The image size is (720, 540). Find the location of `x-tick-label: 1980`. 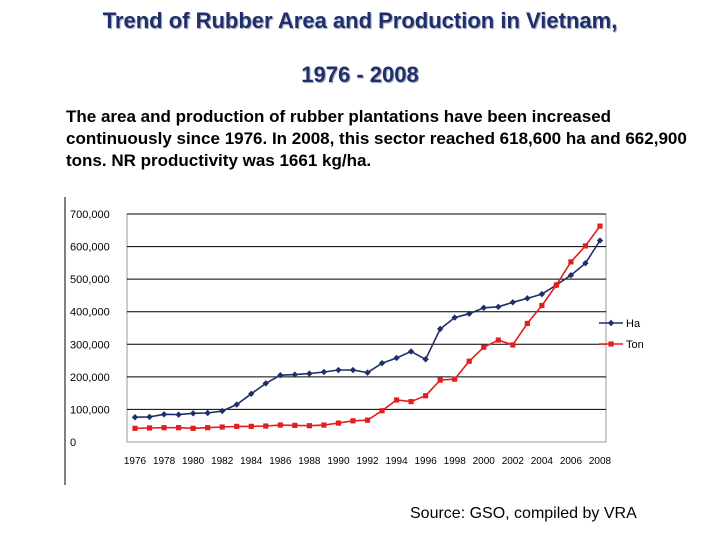

x-tick-label: 1980 is located at coordinates (193, 461).